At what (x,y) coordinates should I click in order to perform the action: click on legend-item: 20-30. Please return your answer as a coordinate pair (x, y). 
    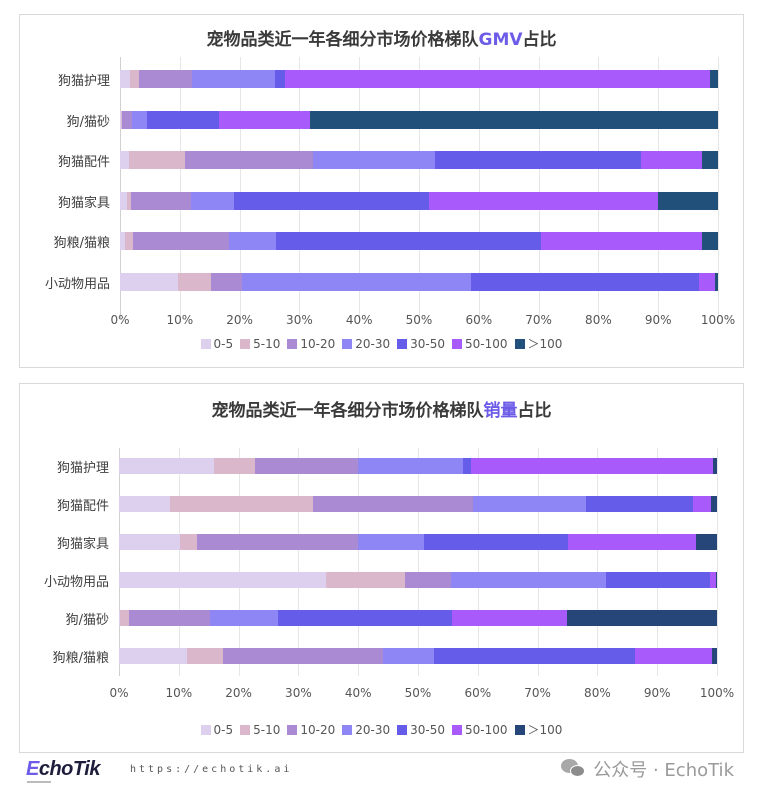
    Looking at the image, I should click on (366, 343).